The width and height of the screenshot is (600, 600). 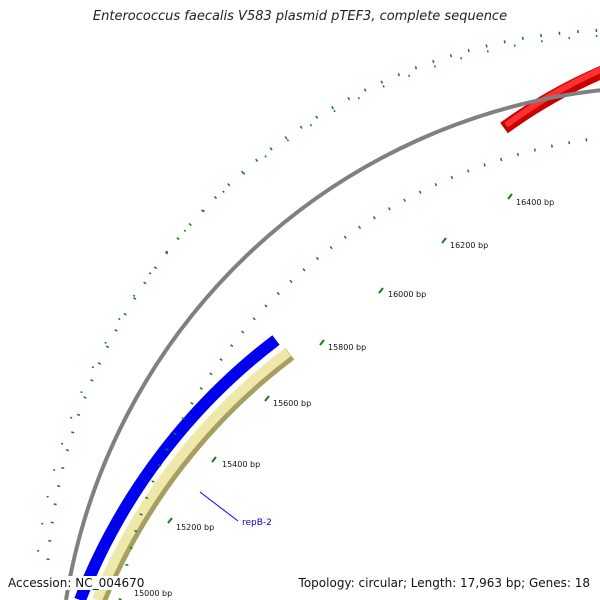 What do you see at coordinates (153, 593) in the screenshot?
I see `bp-tick-label: 15000 bp` at bounding box center [153, 593].